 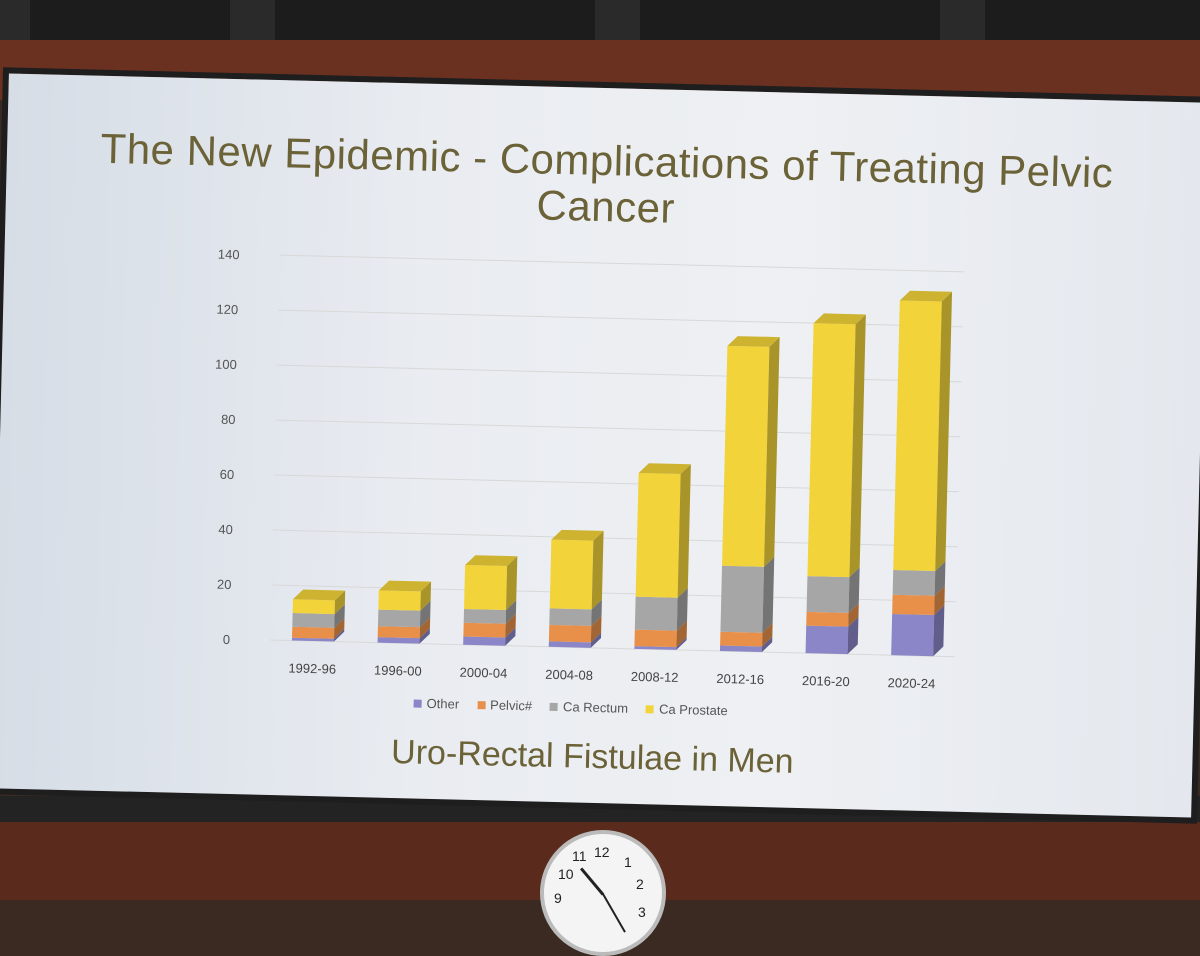 I want to click on clock-number: 9, so click(x=558, y=898).